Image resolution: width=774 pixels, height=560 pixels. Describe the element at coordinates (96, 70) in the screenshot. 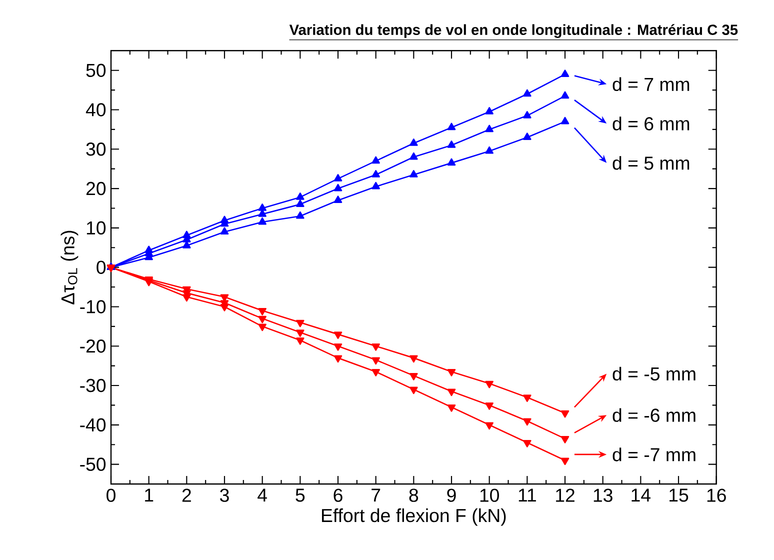

I see `y-tick-label: 50` at that location.